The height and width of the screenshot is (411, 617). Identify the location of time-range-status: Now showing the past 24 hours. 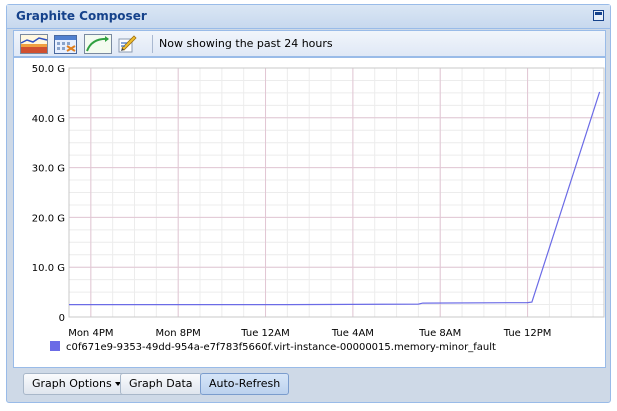
(246, 43).